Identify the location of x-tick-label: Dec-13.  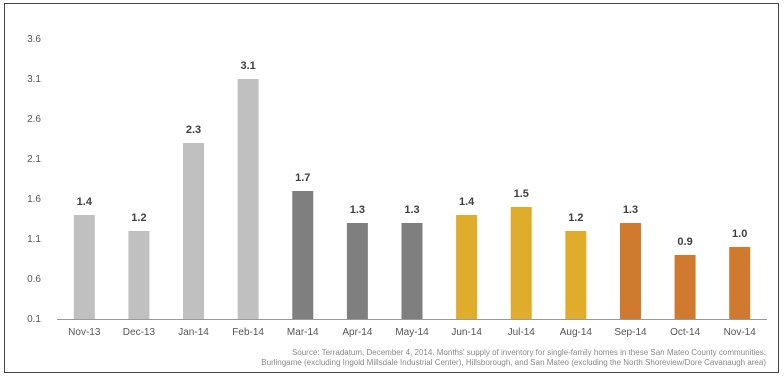
(139, 332).